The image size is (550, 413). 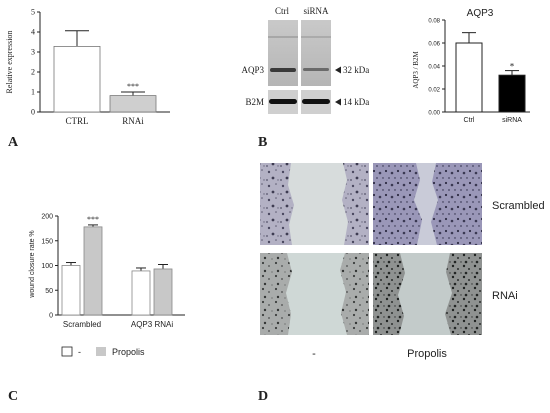 What do you see at coordinates (262, 142) in the screenshot?
I see `panel-b-letter: B` at bounding box center [262, 142].